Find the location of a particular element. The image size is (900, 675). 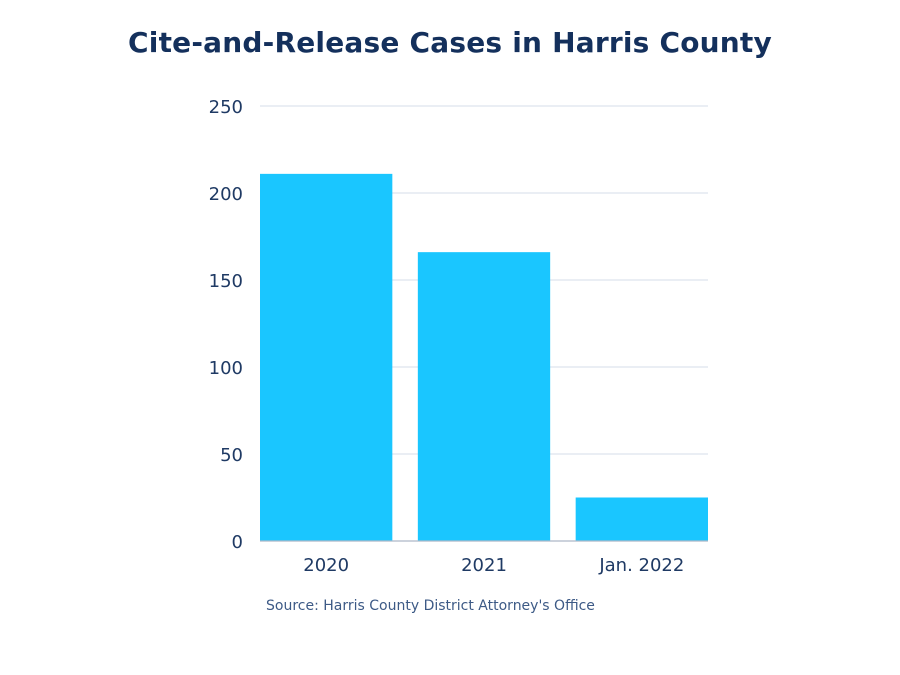

chart-title: Cite-and-Release Cases in Harris County is located at coordinates (450, 42).